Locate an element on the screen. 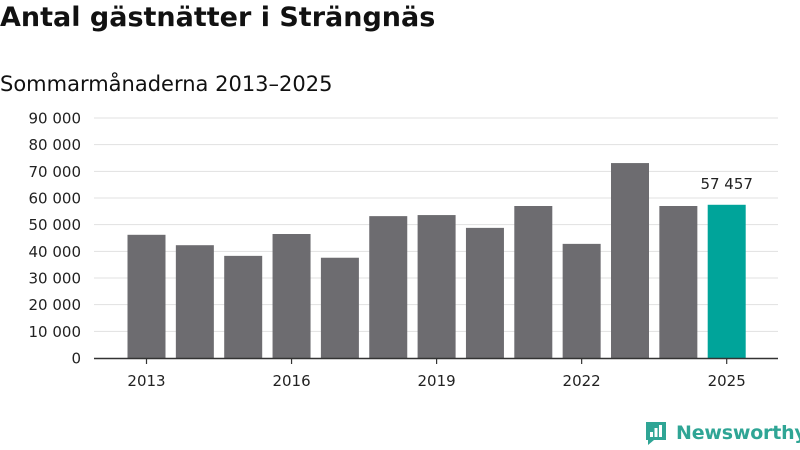  data-label: 57 457 is located at coordinates (726, 184).